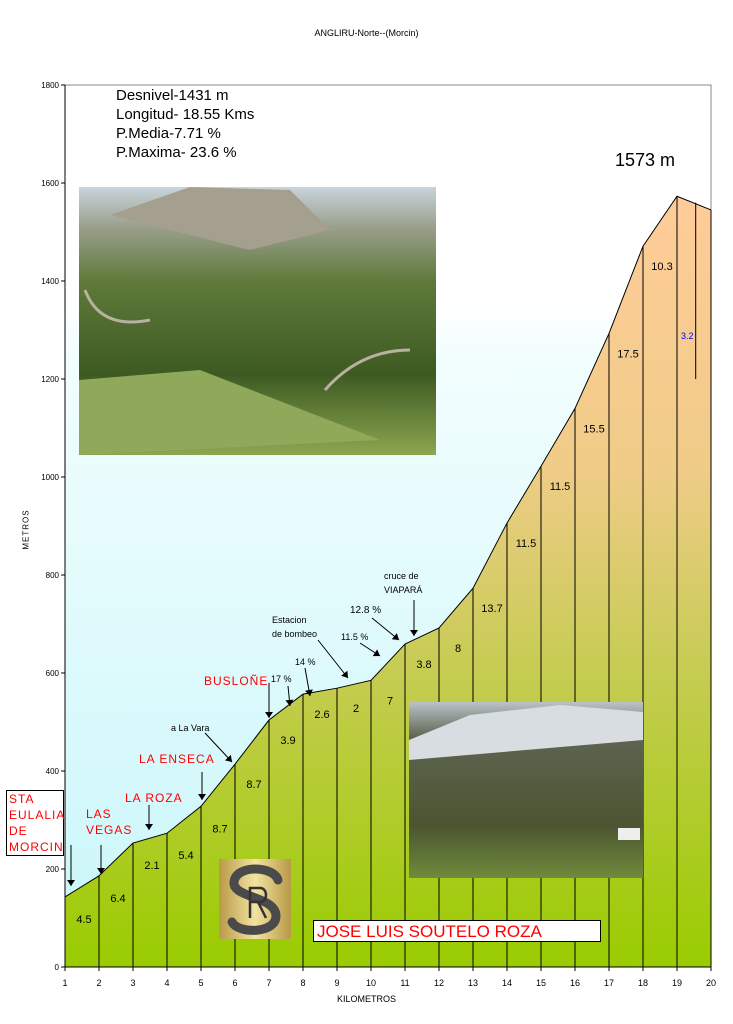 The image size is (733, 1024). Describe the element at coordinates (457, 931) in the screenshot. I see `author-credit: JOSE LUIS SOUTELO ROZA` at that location.